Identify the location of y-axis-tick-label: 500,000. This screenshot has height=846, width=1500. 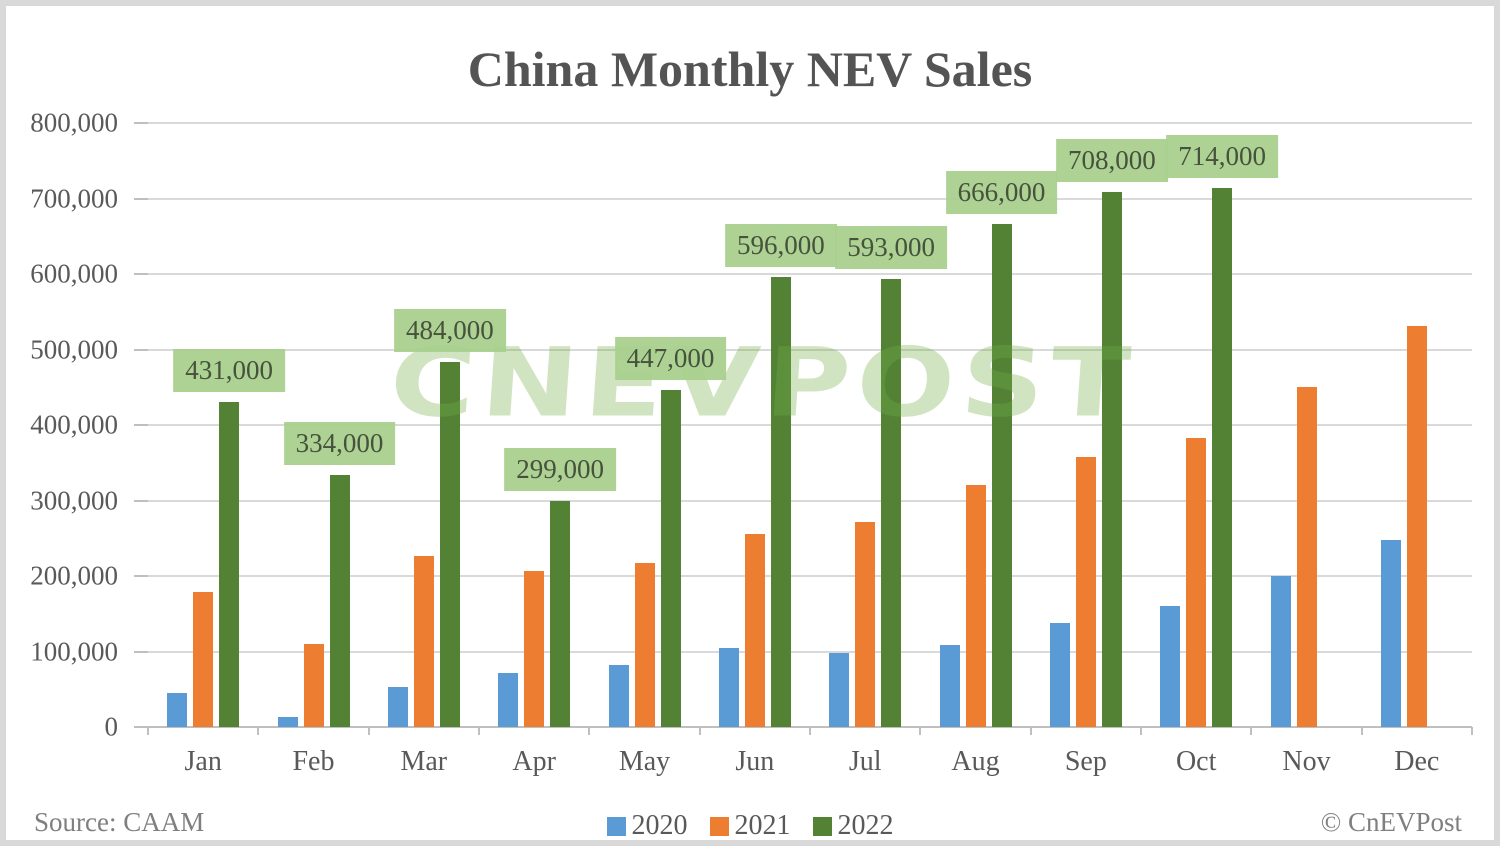
(74, 349).